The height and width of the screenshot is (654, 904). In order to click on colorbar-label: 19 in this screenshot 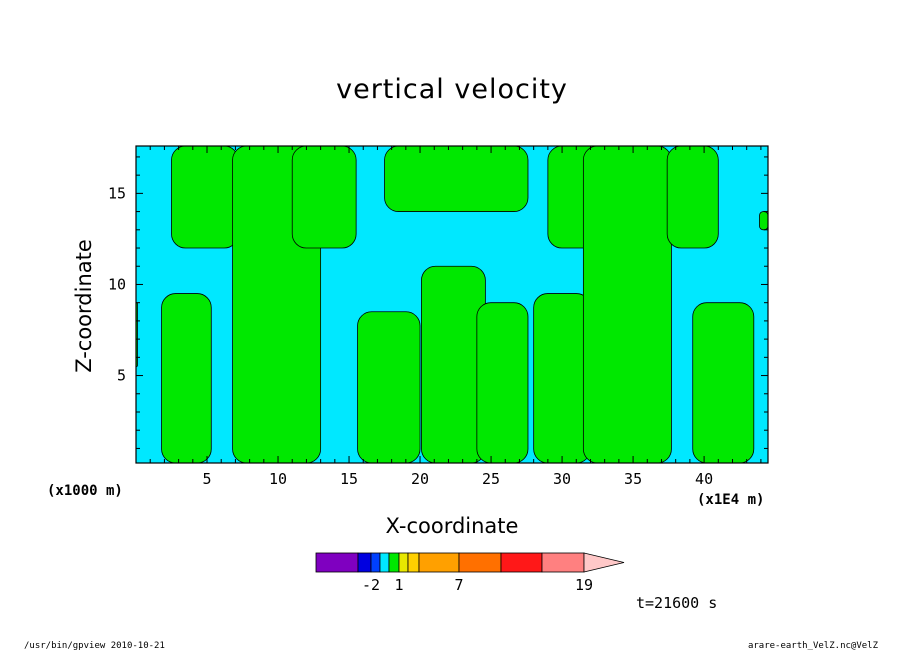, I will do `click(584, 585)`.